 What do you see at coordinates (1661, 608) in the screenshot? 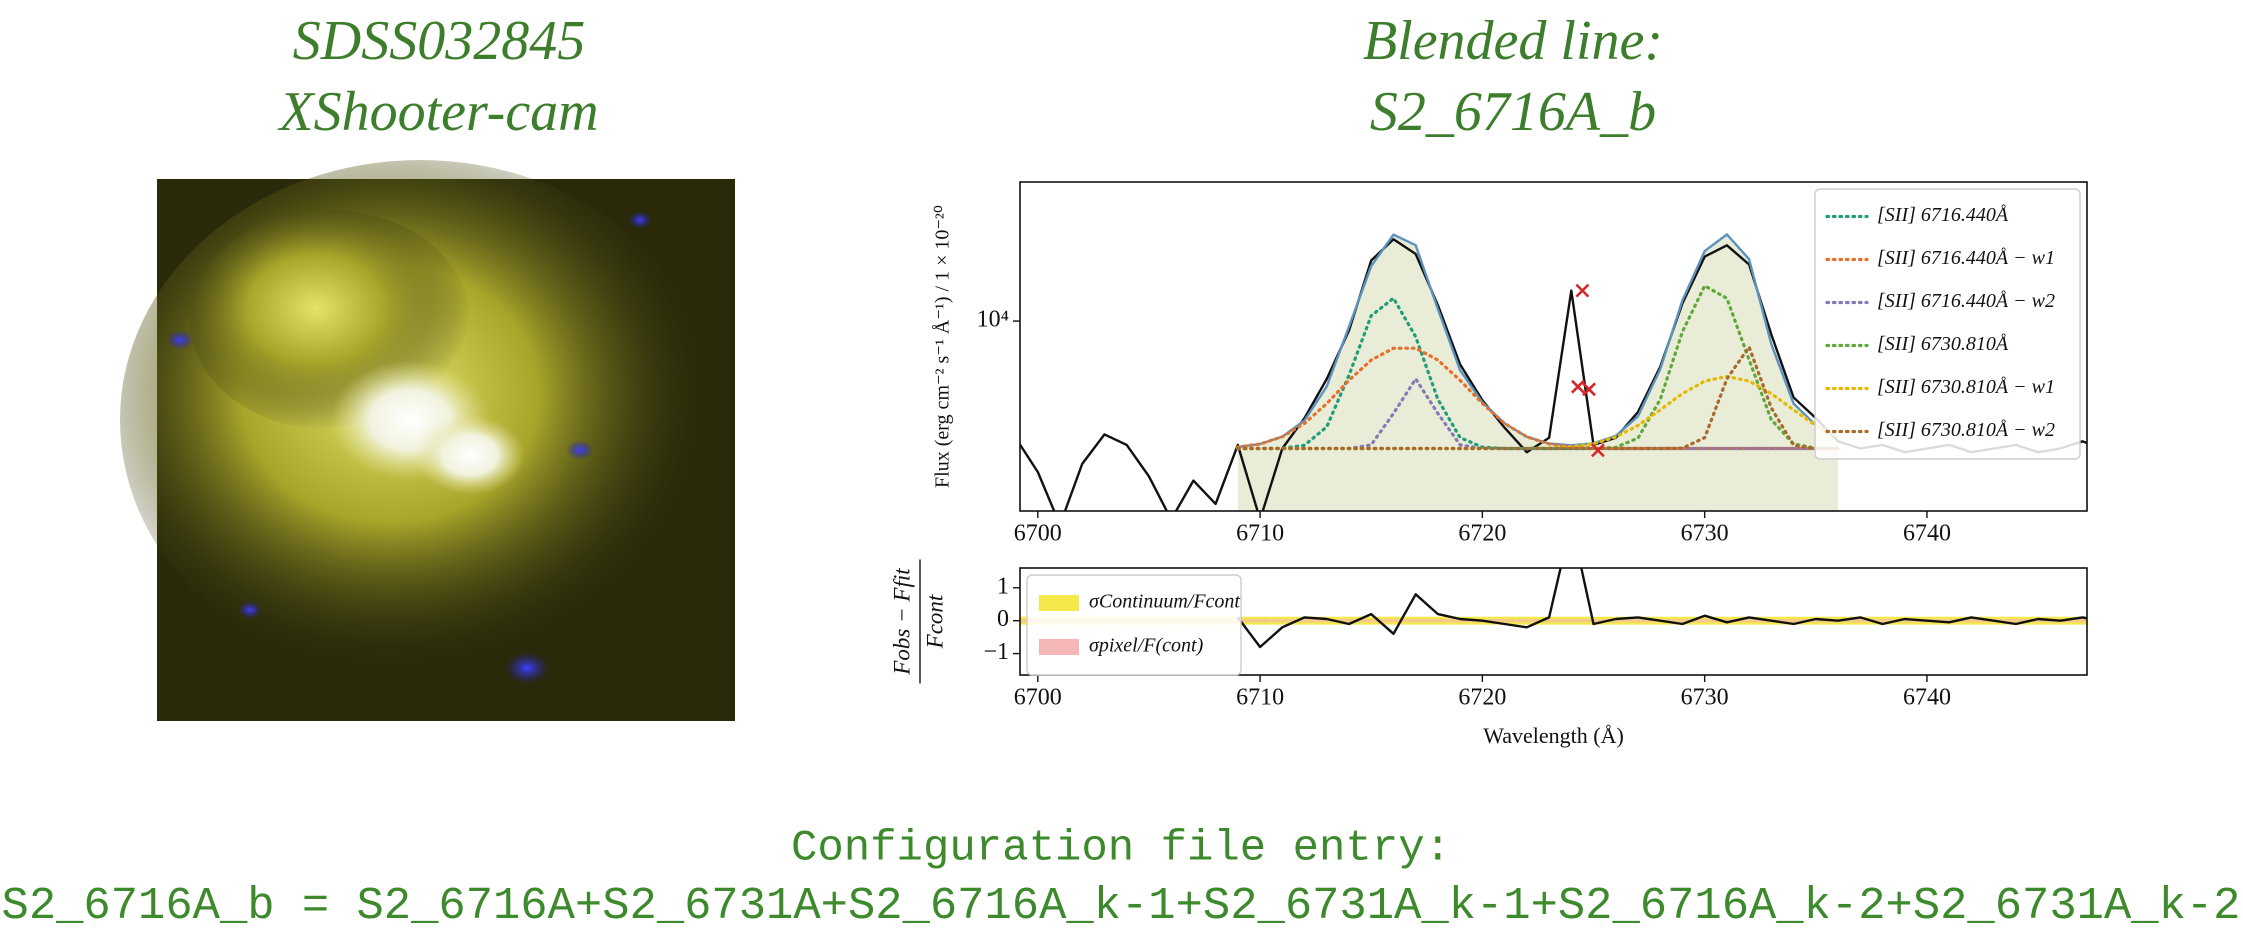
I see `spectrum-line` at bounding box center [1661, 608].